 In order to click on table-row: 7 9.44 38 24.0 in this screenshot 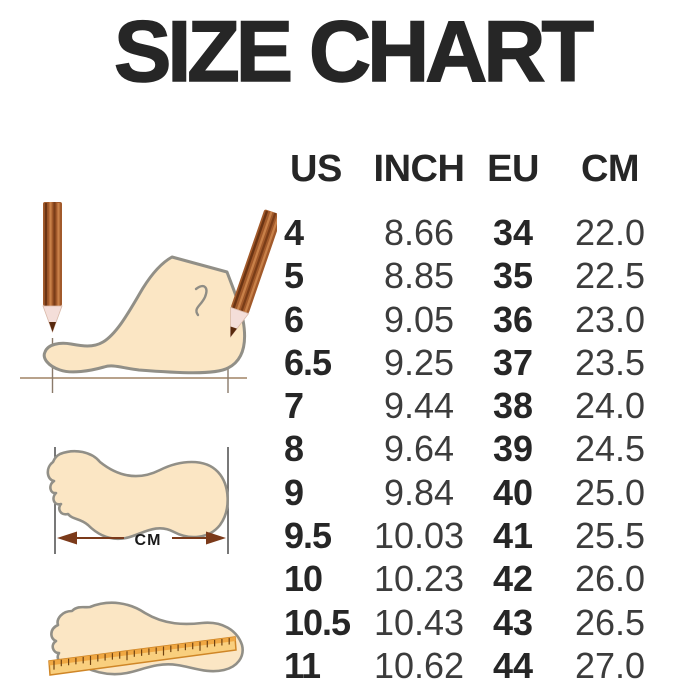, I will do `click(475, 405)`.